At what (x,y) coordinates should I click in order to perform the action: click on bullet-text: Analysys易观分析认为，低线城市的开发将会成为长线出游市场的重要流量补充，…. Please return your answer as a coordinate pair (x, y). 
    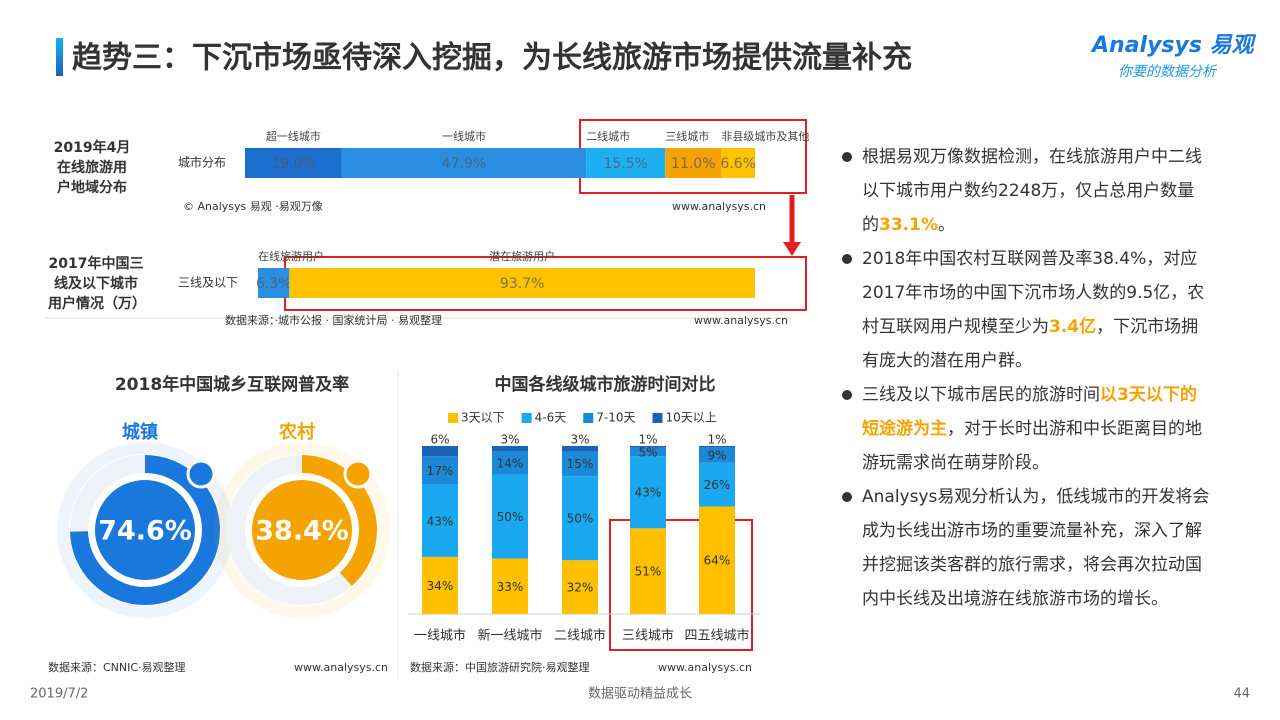
    Looking at the image, I should click on (1036, 548).